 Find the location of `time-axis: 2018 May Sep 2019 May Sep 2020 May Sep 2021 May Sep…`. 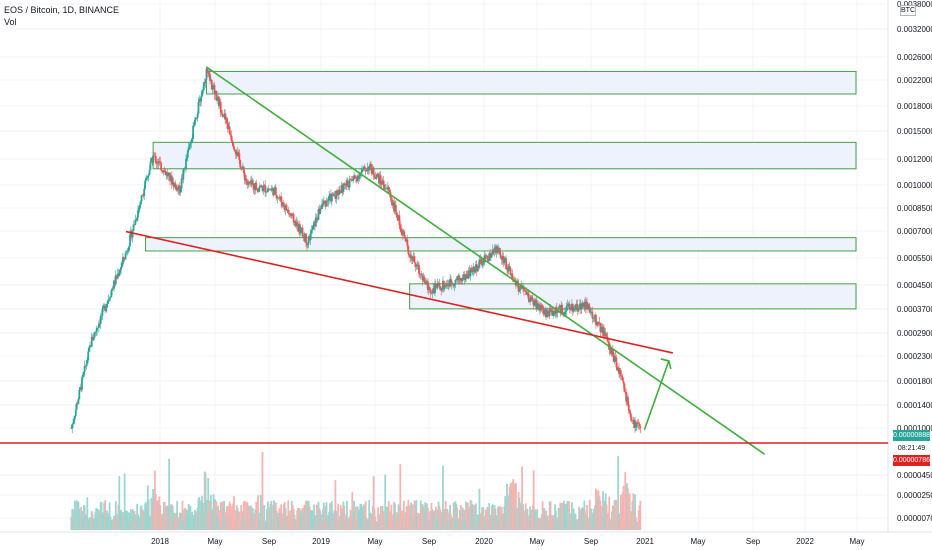

time-axis: 2018 May Sep 2019 May Sep 2020 May Sep 2021 May Sep… is located at coordinates (466, 538).